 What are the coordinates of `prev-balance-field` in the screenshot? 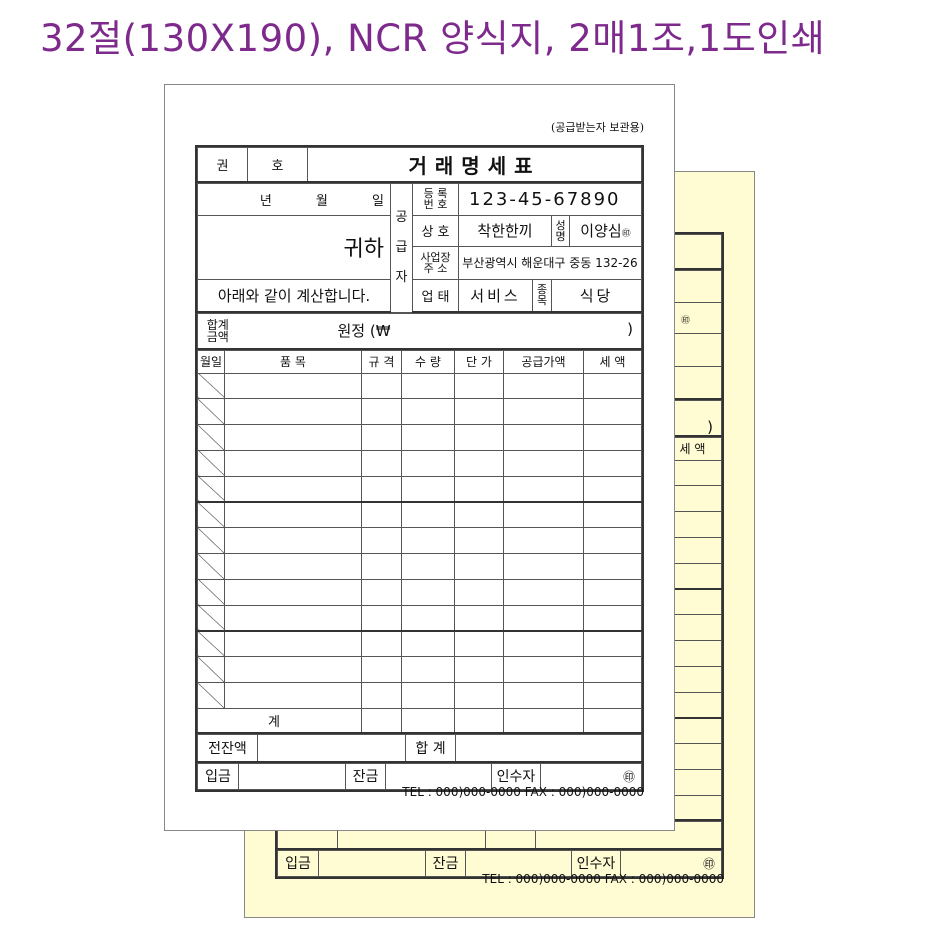 It's located at (331, 748).